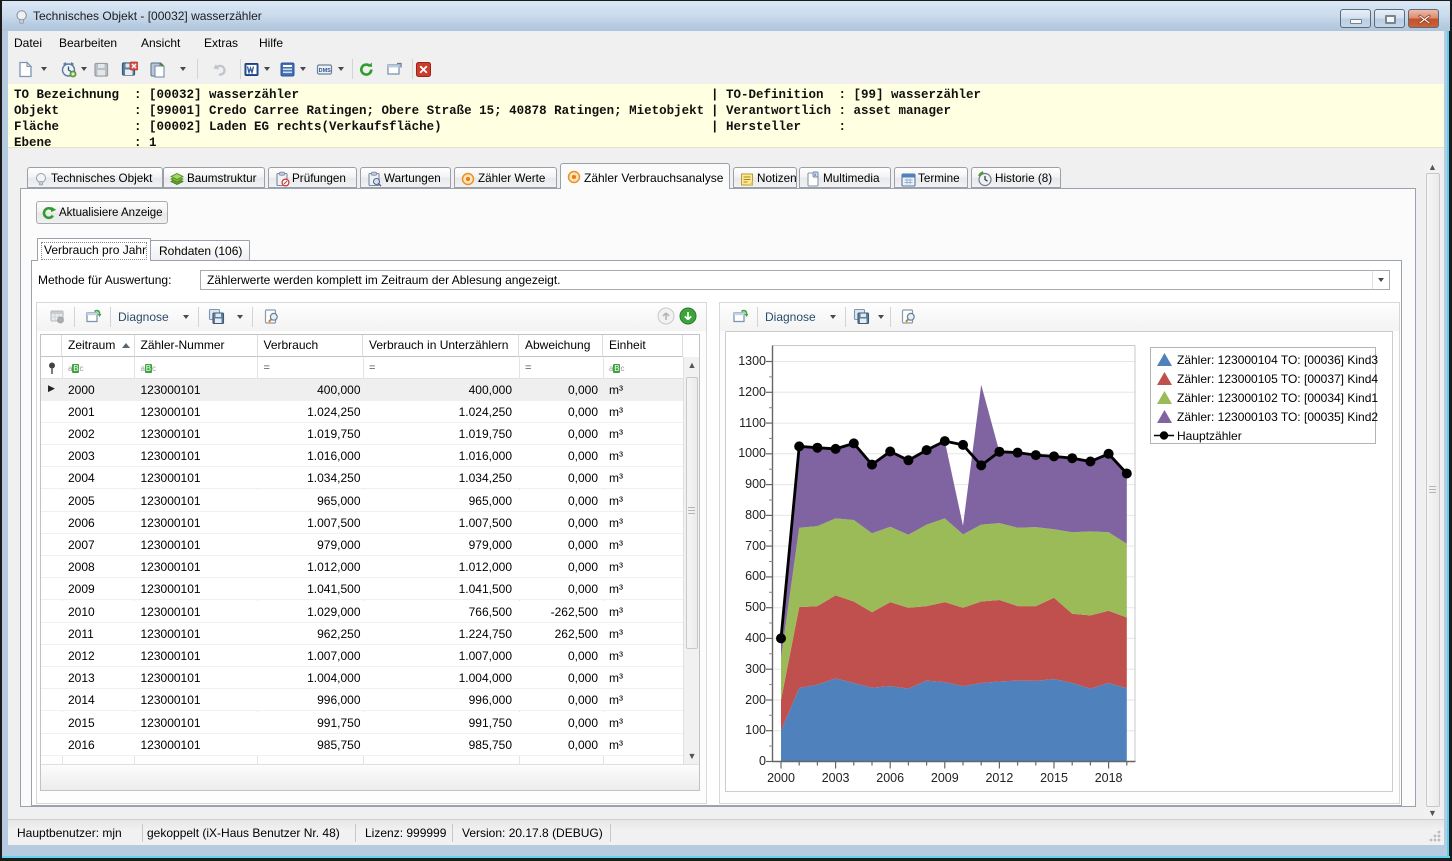 The image size is (1452, 861). What do you see at coordinates (325, 71) in the screenshot?
I see `svg-text: DMS` at bounding box center [325, 71].